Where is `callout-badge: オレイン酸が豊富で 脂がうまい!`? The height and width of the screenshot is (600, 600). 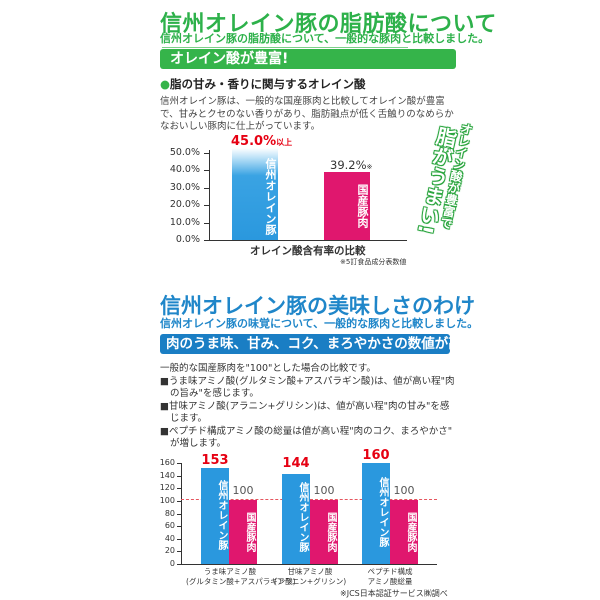
callout-badge: オレイン酸が豊富で 脂がうまい! is located at coordinates (443, 178).